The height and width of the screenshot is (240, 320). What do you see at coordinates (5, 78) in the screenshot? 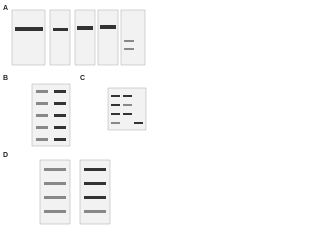
I see `panel-label: B` at bounding box center [5, 78].